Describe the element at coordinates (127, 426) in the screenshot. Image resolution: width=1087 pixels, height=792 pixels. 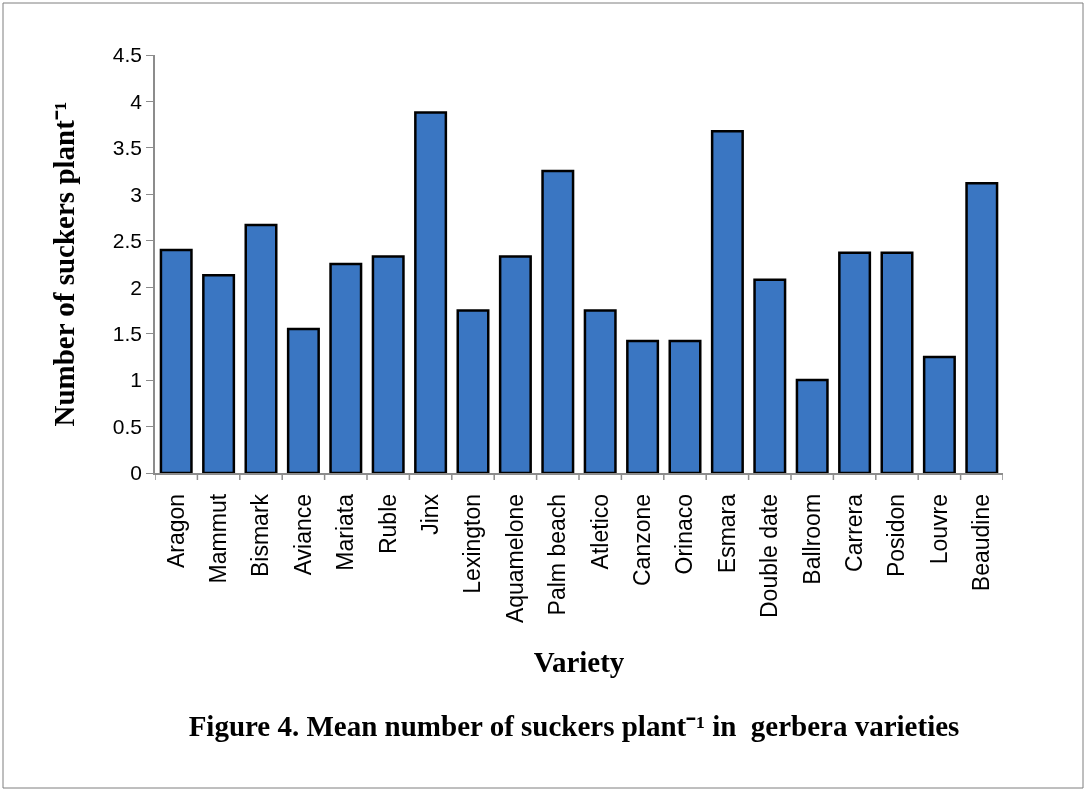
I see `y-tick-label: 0.5` at that location.